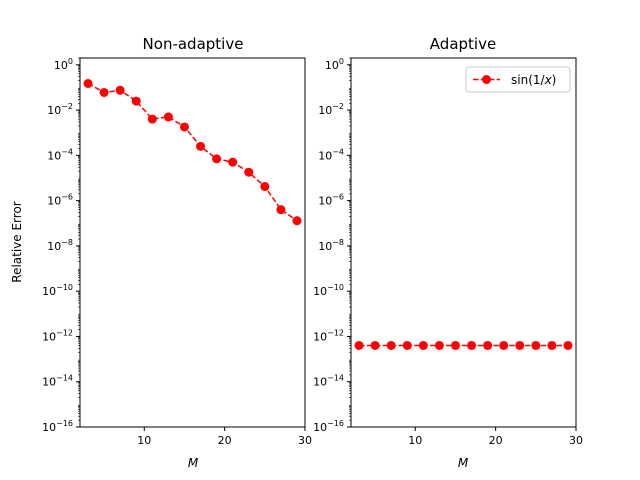 The width and height of the screenshot is (640, 480). I want to click on chart-title: Adaptive, so click(463, 44).